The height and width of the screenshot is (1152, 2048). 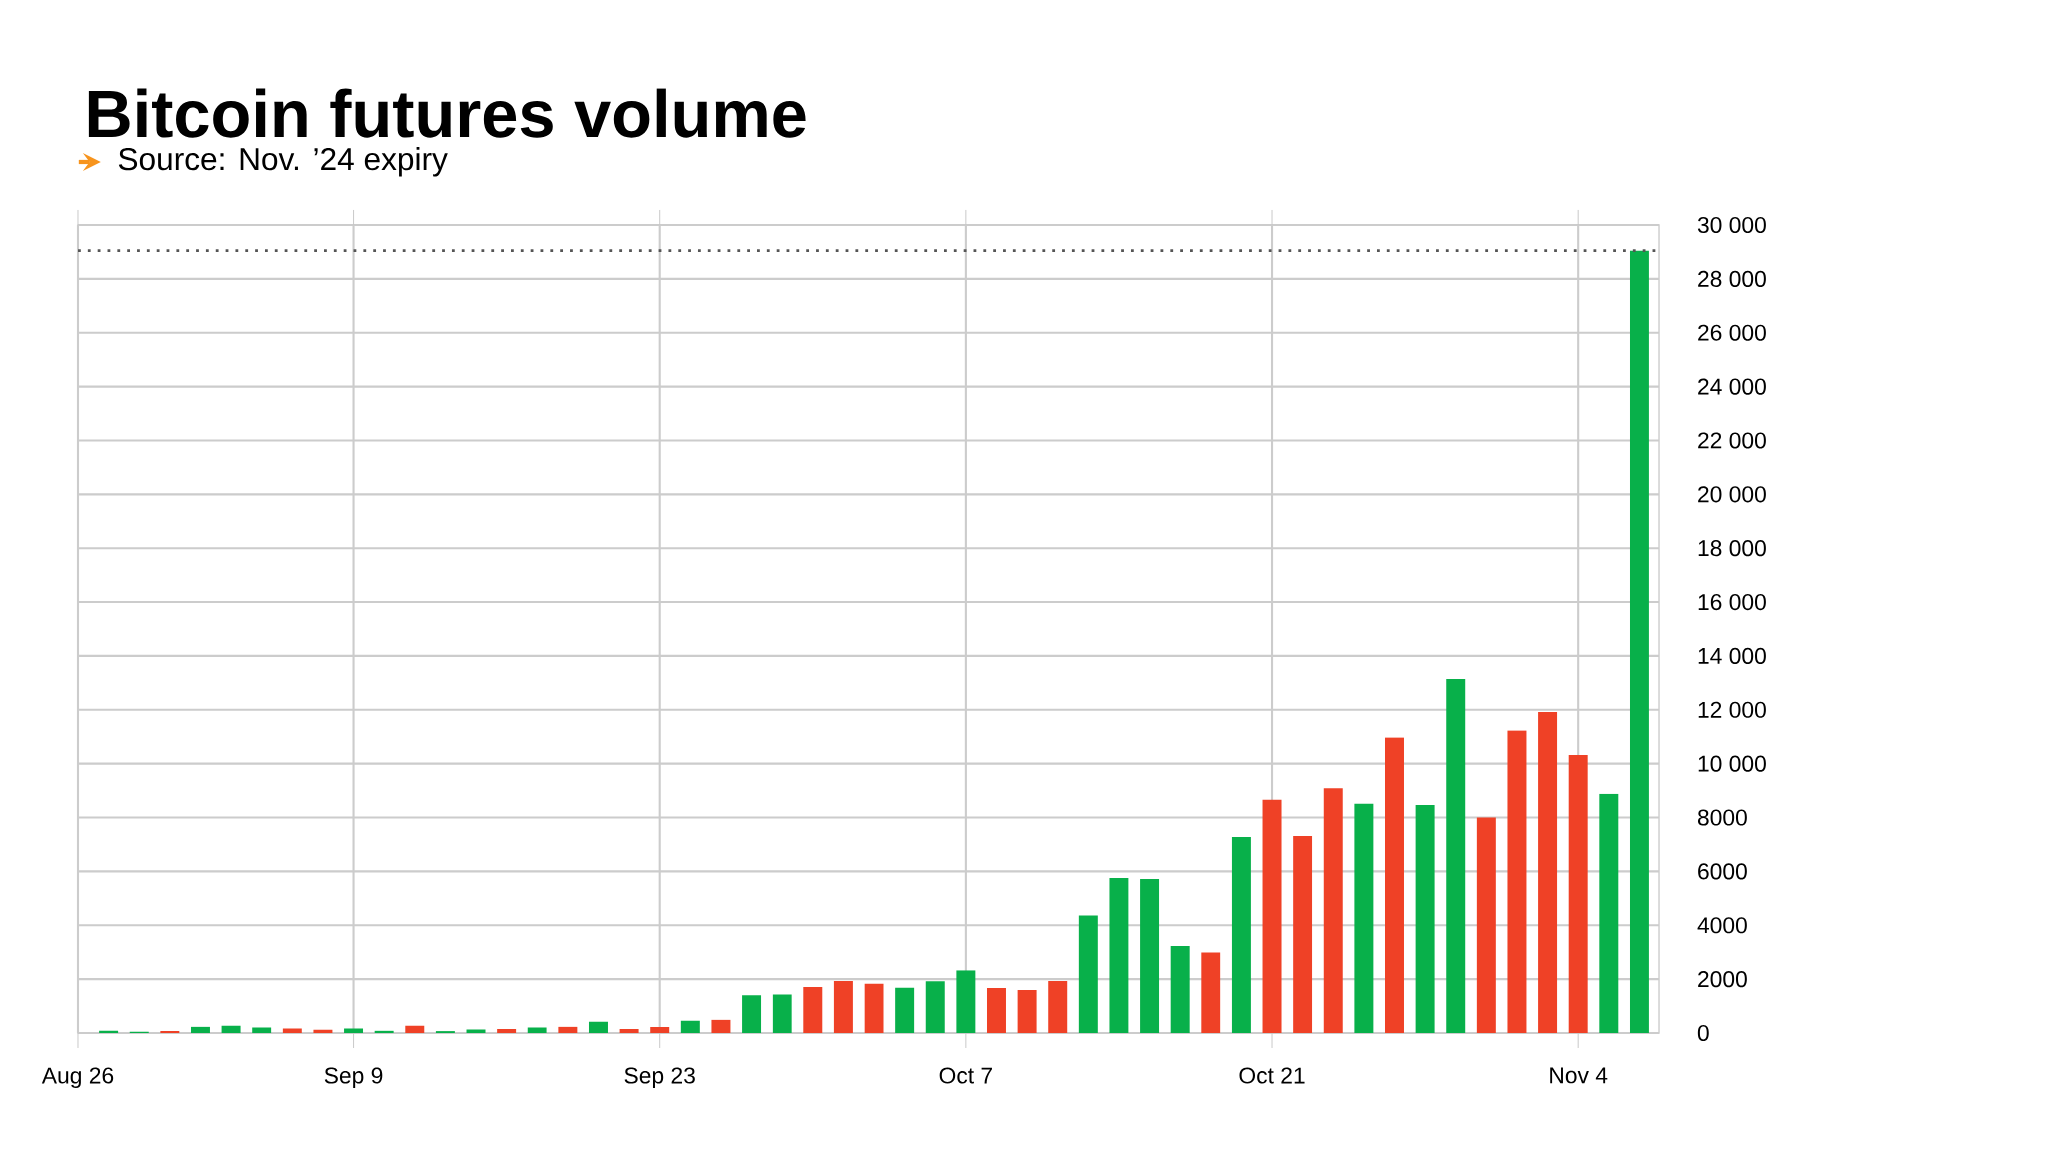 I want to click on y-tick-label: 10 000, so click(x=1732, y=763).